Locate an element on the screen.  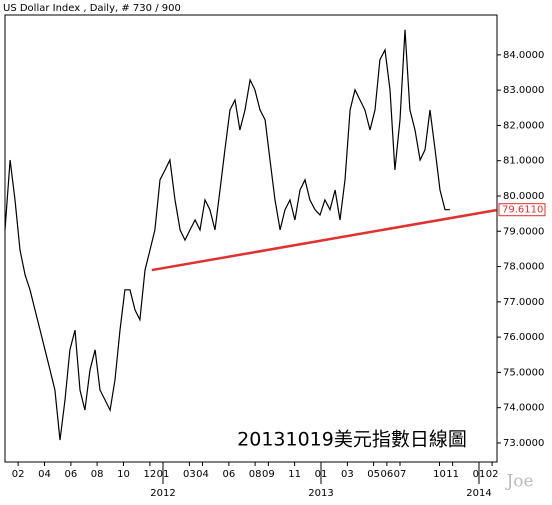
x-tick-label: 12 is located at coordinates (150, 474).